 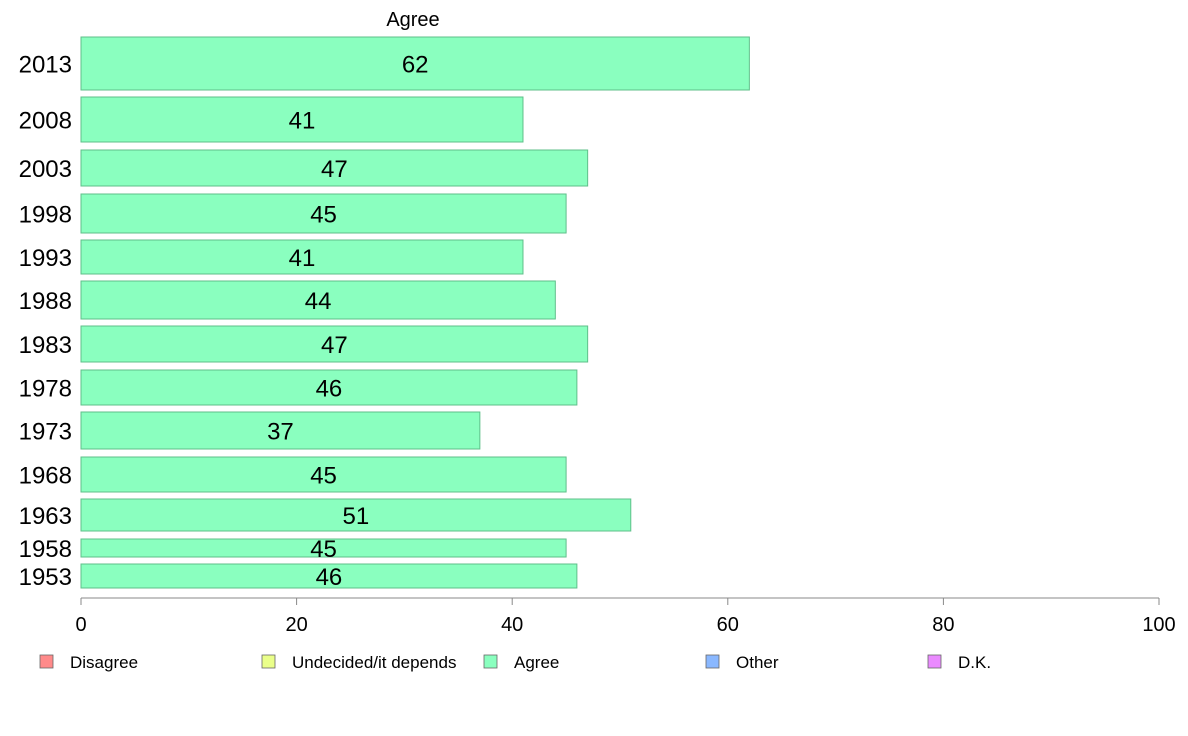 I want to click on category-label-2008: 2008, so click(x=45, y=121).